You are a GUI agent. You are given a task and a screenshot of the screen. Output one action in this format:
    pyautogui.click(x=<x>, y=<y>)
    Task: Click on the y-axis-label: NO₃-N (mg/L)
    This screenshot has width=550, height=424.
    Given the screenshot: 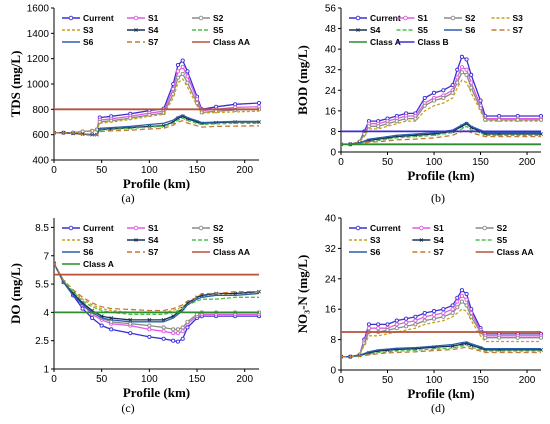 What is the action you would take?
    pyautogui.click(x=302, y=294)
    